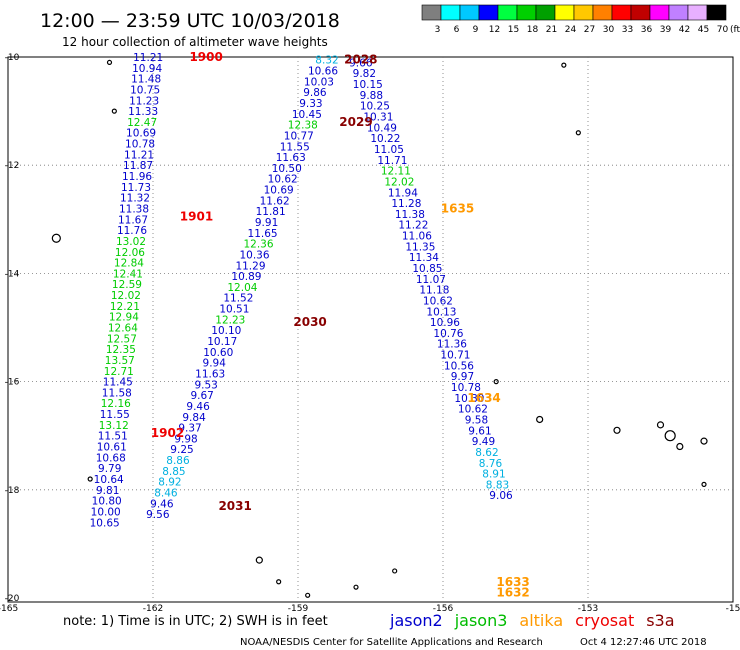  I want to click on wave-height-value: 10.69, so click(279, 191).